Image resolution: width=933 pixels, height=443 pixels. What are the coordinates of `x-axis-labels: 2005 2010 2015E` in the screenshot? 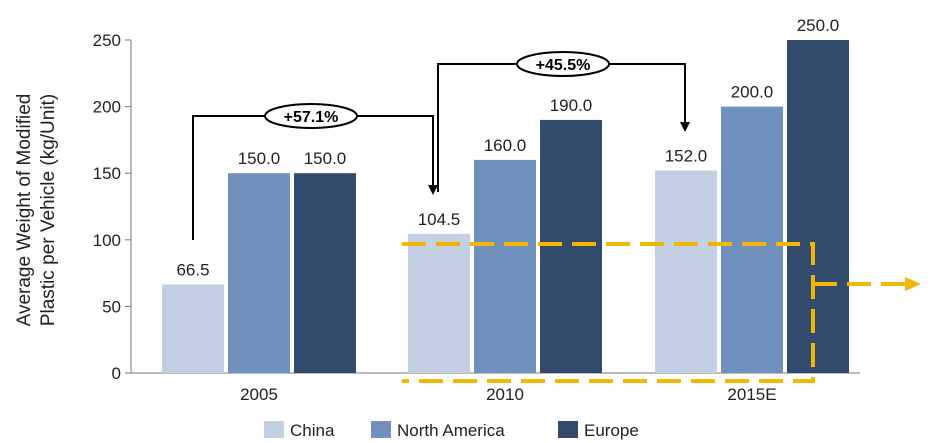 It's located at (508, 394).